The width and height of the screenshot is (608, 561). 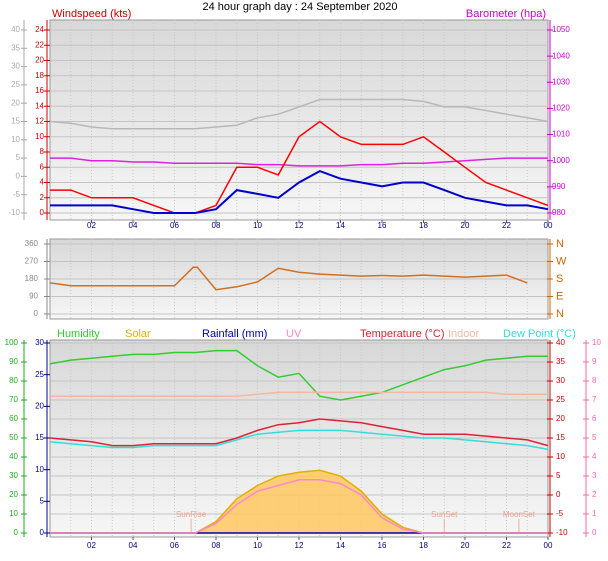 I want to click on y-tick-label: 1040, so click(x=561, y=55).